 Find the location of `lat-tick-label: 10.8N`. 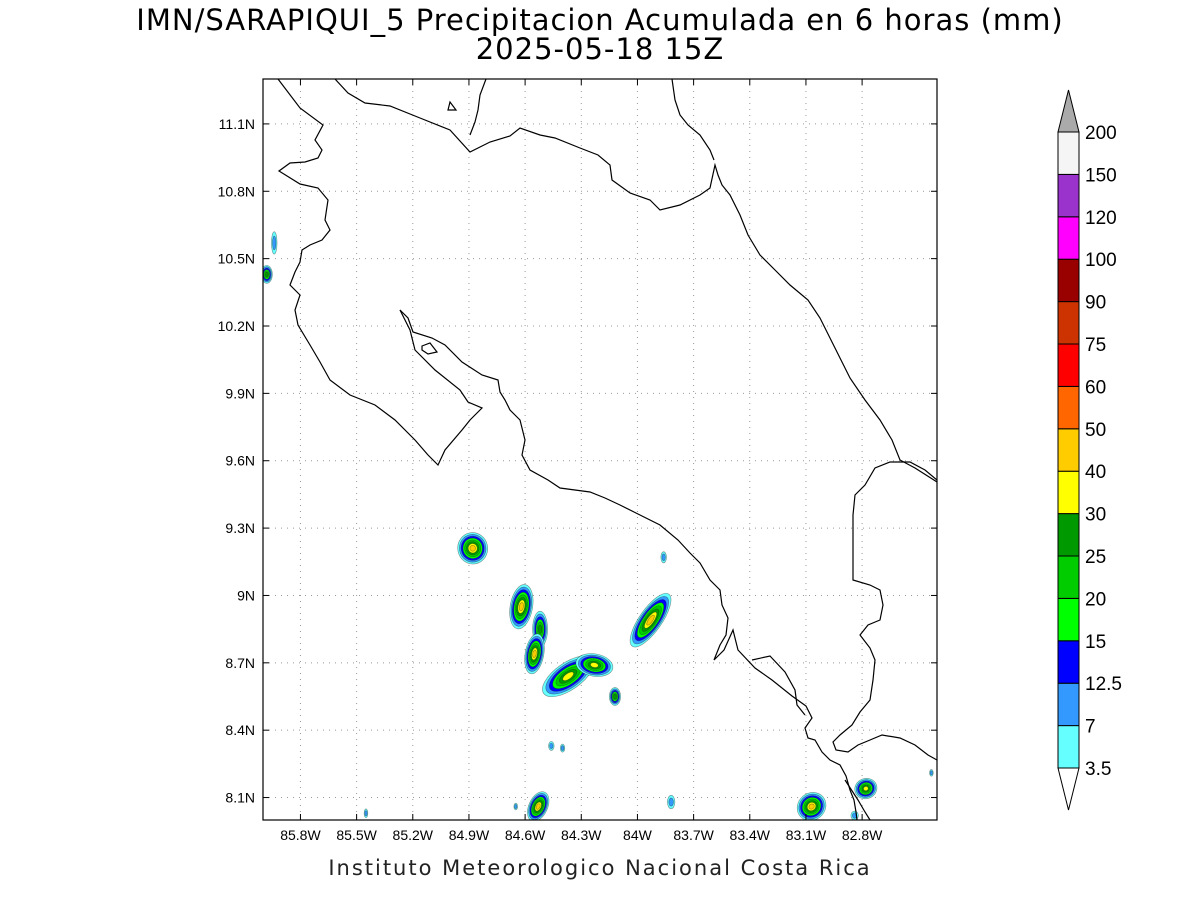

lat-tick-label: 10.8N is located at coordinates (236, 191).